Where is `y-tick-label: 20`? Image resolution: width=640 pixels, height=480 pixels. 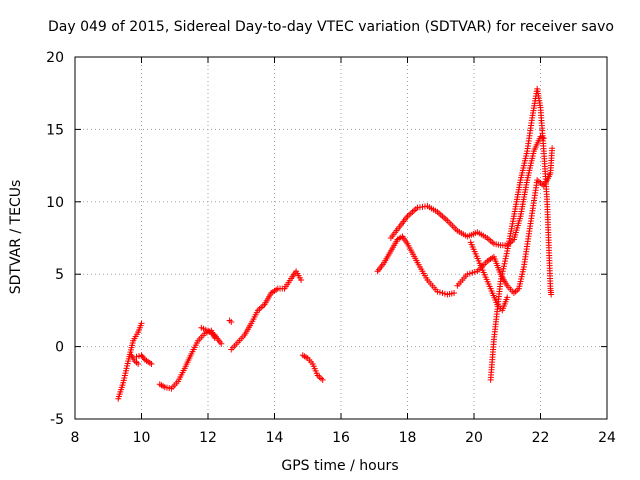
y-tick-label: 20 is located at coordinates (55, 58).